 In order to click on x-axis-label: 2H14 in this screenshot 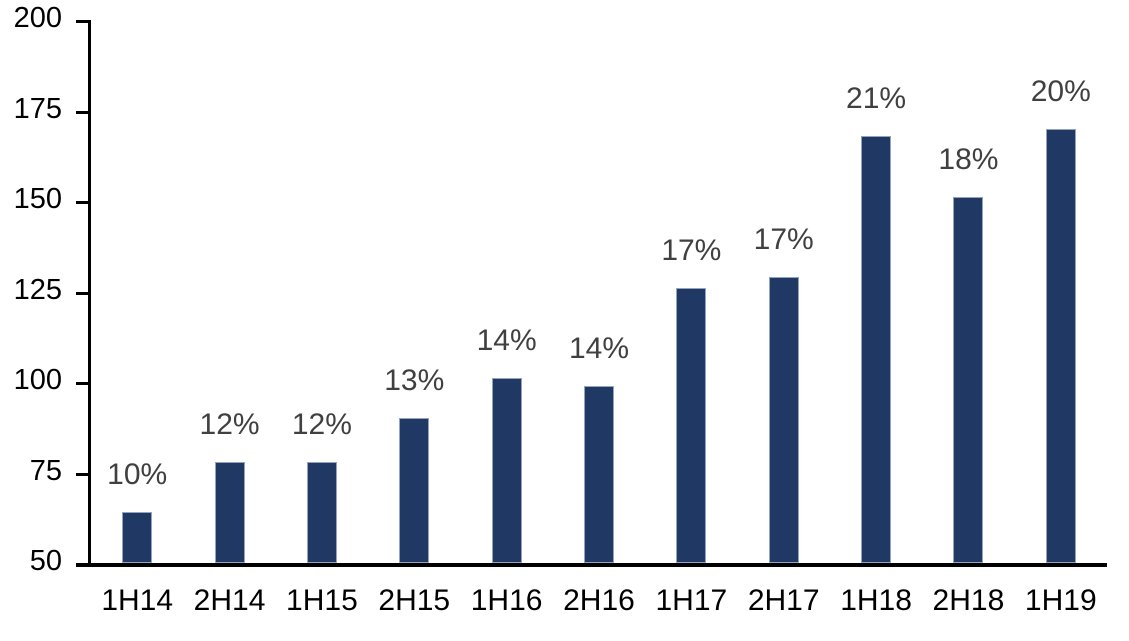, I will do `click(229, 600)`.